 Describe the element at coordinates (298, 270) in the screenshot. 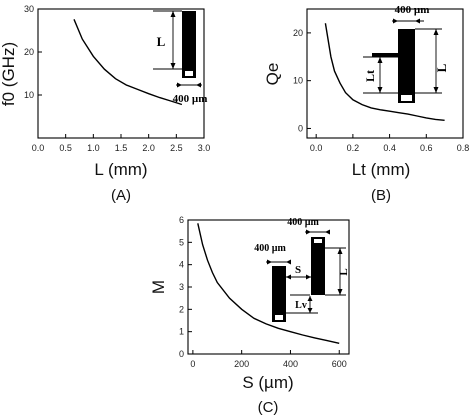

I see `inset-c-gap-label: S` at that location.